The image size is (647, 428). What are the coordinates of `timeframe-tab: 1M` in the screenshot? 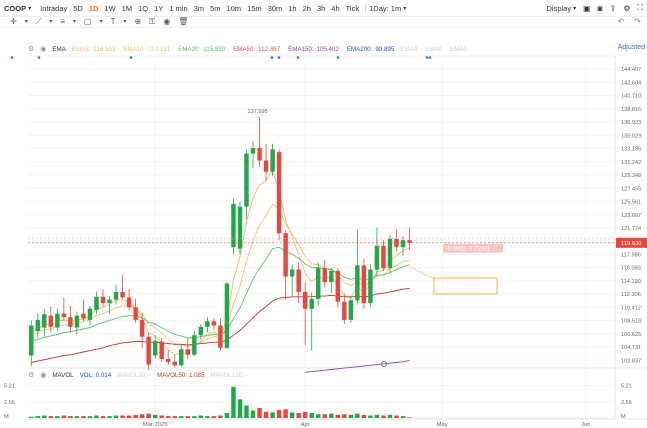 It's located at (127, 8).